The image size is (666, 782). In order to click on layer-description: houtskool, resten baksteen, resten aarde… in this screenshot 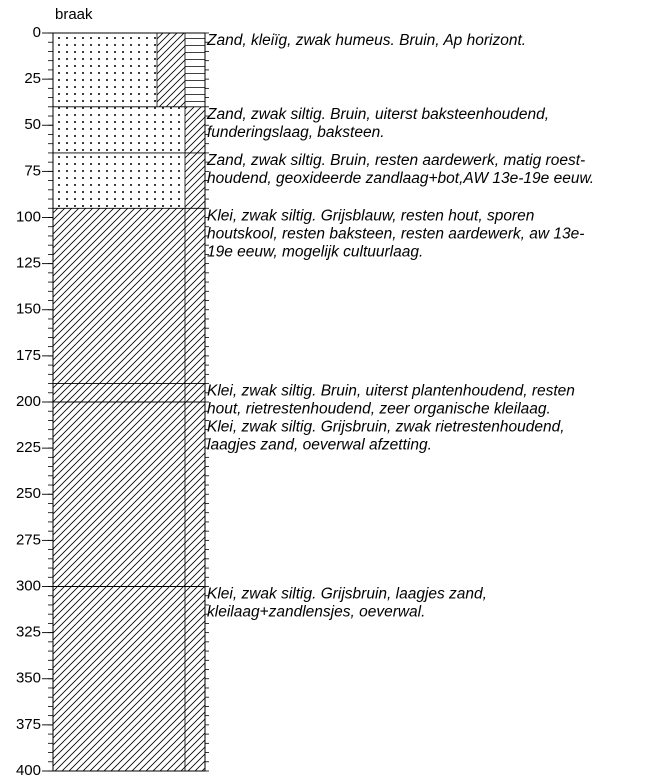, I will do `click(395, 233)`.